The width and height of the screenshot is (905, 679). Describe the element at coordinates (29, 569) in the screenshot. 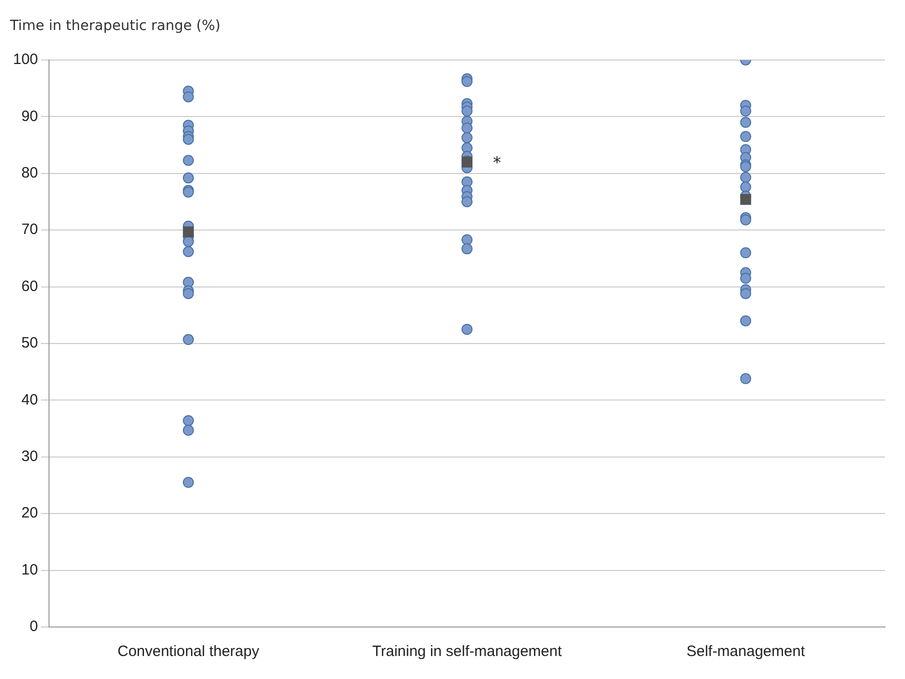

I see `y-tick-label: 10` at that location.